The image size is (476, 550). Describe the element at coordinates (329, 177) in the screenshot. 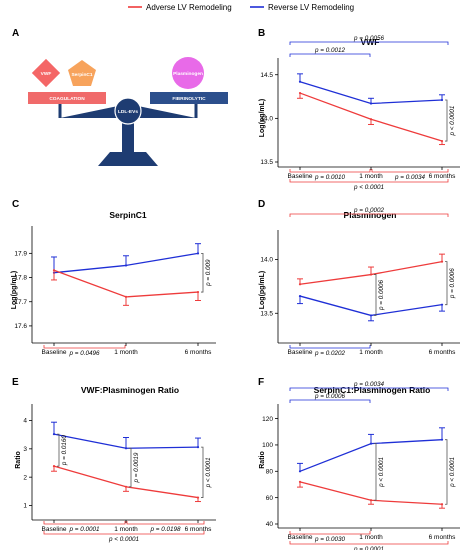

I see `p-value-label: p = 0.0010` at that location.